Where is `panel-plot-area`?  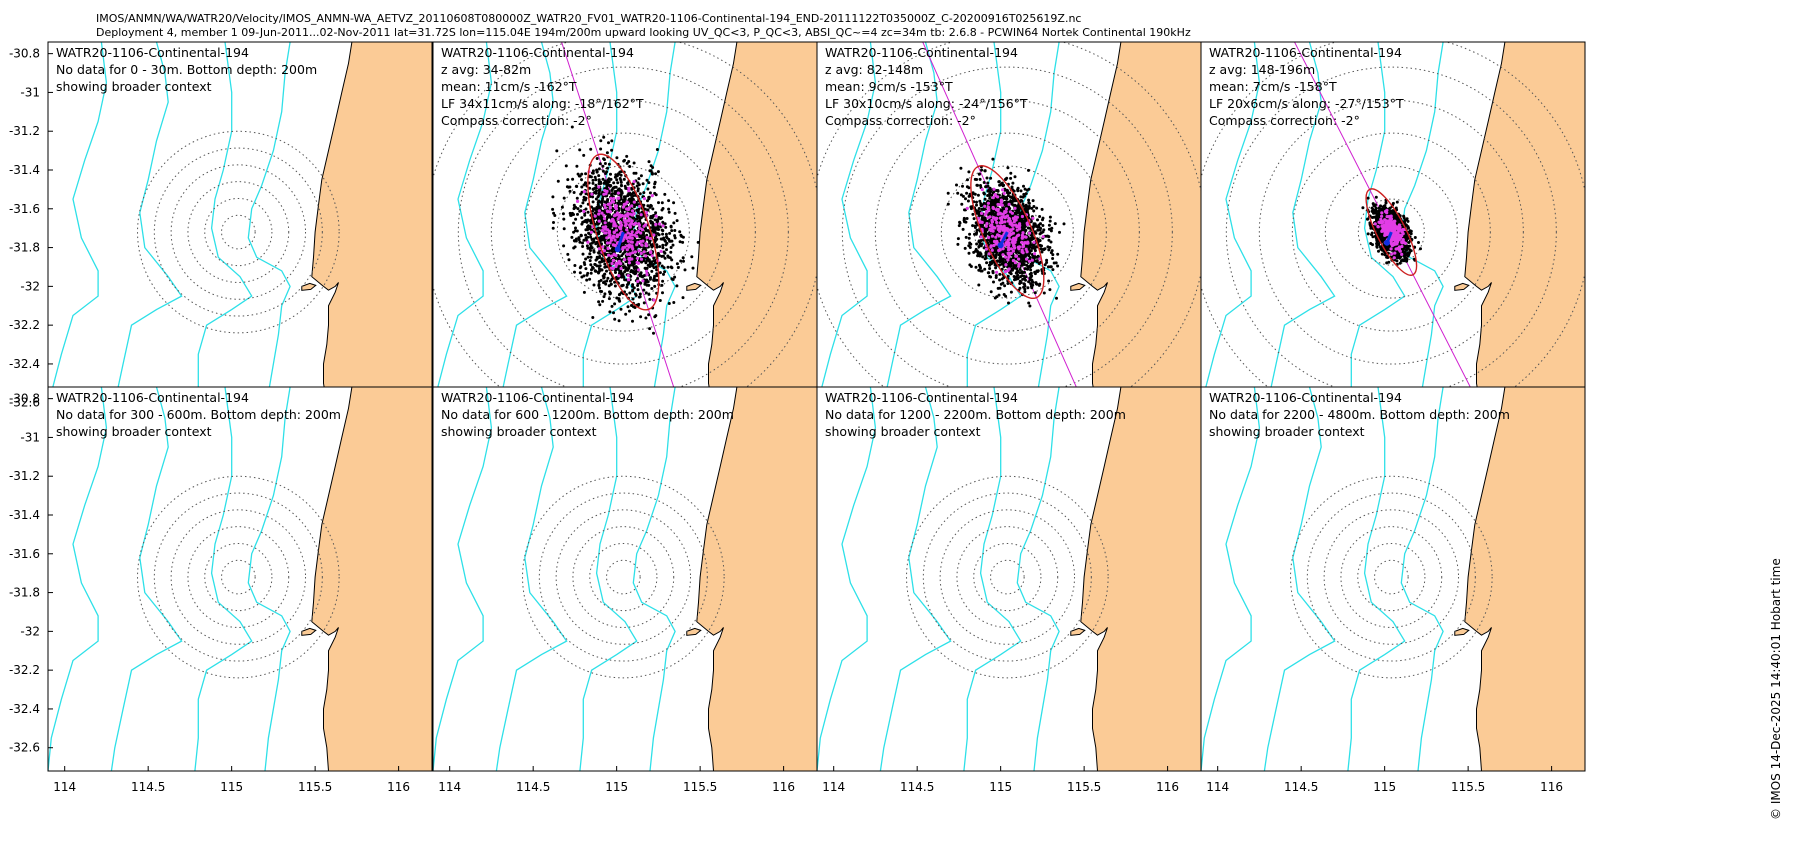
panel-plot-area is located at coordinates (240, 234).